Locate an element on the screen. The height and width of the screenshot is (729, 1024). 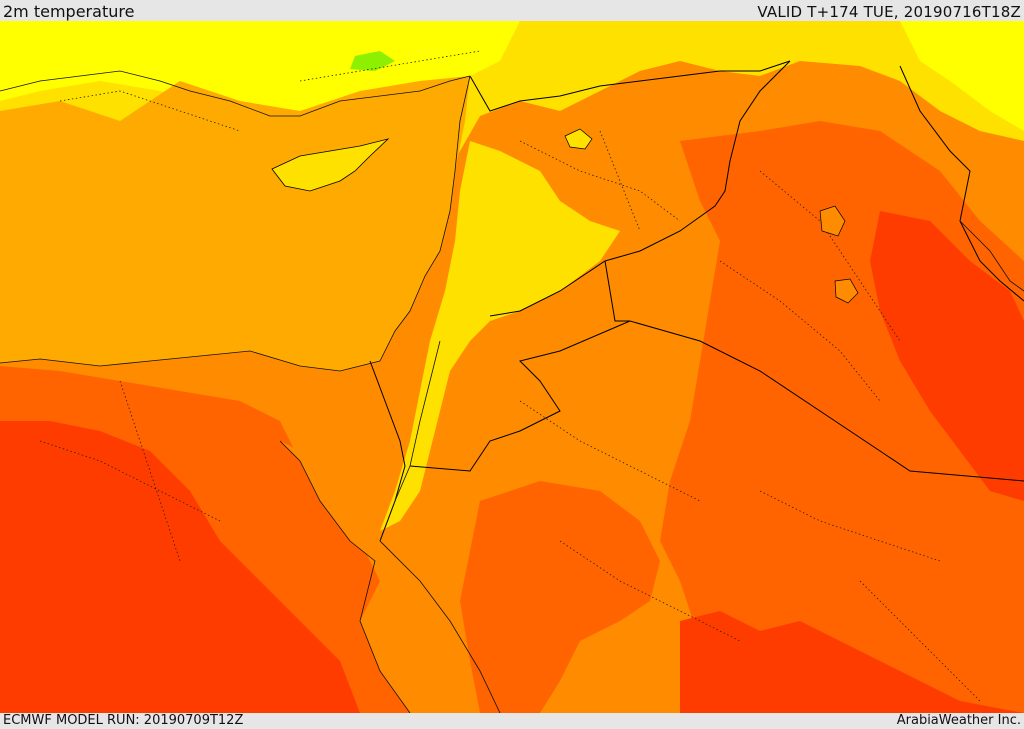
red-sea is located at coordinates (360, 577).